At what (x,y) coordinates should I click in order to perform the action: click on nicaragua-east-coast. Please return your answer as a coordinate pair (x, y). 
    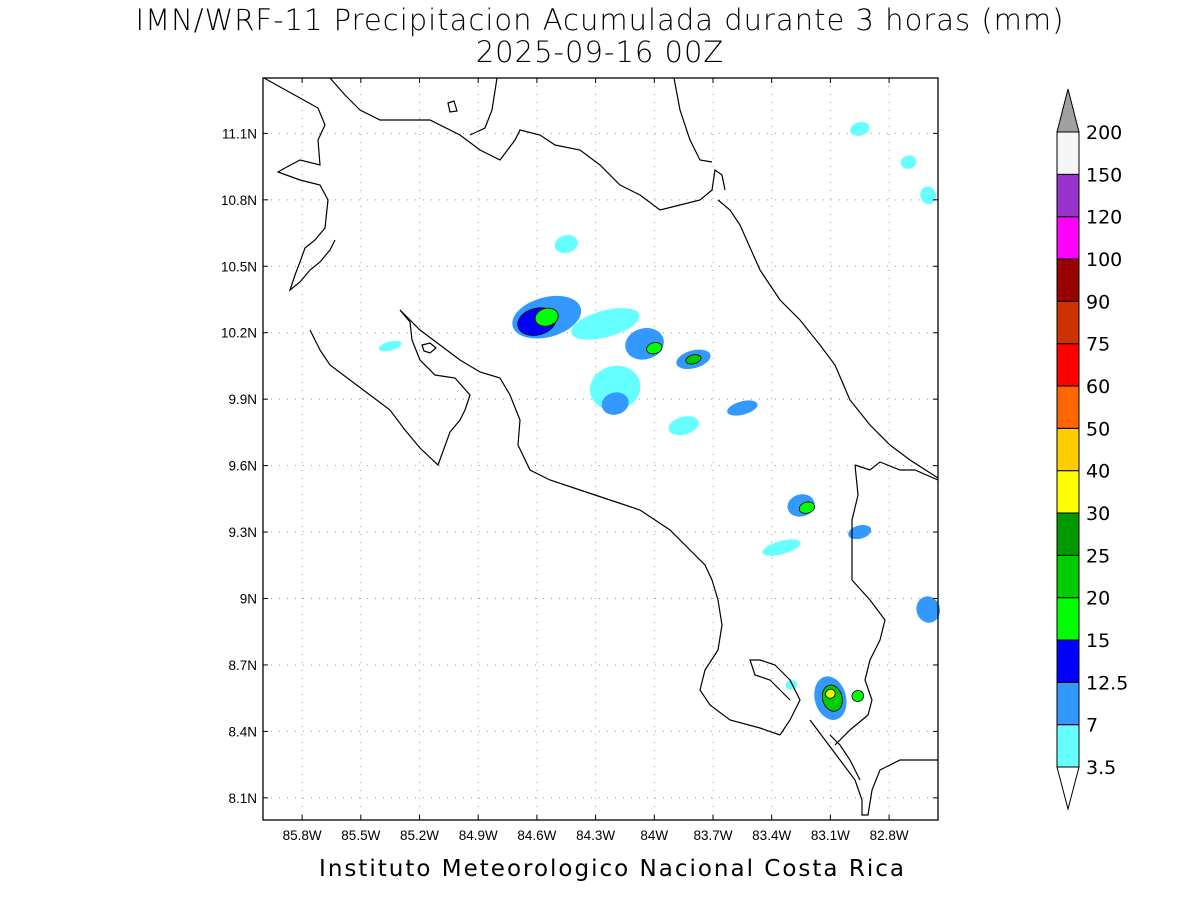
    Looking at the image, I should click on (483, 106).